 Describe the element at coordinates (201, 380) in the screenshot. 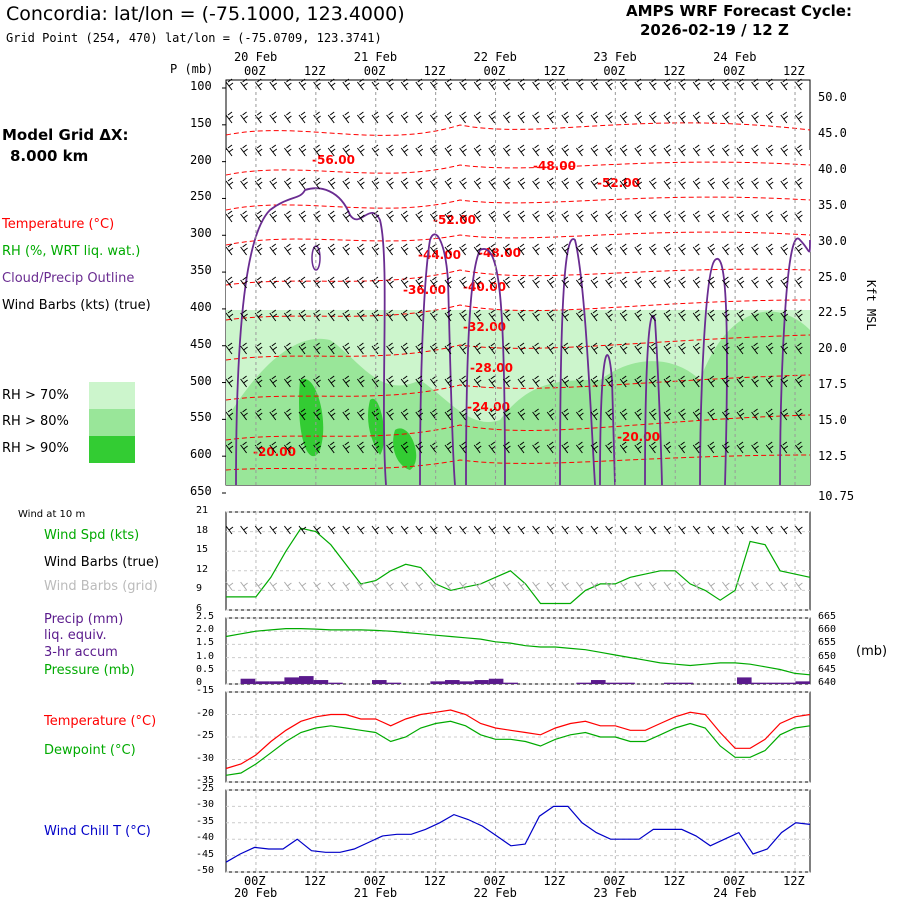

I see `pressure-tick-label: 500` at that location.